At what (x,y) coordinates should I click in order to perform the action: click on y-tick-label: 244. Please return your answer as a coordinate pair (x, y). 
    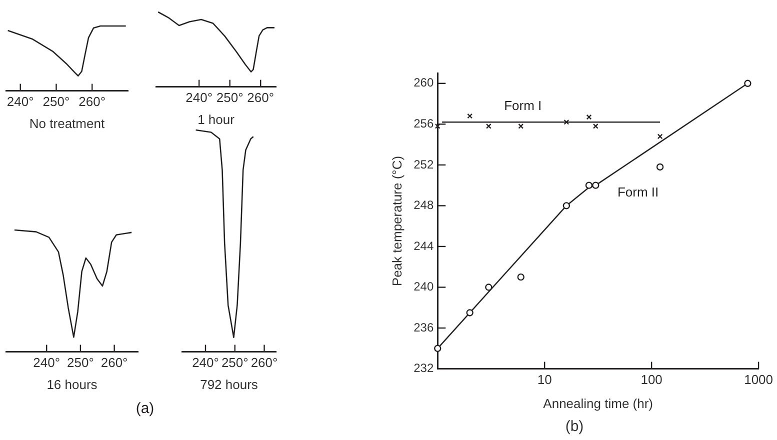
    Looking at the image, I should click on (424, 245).